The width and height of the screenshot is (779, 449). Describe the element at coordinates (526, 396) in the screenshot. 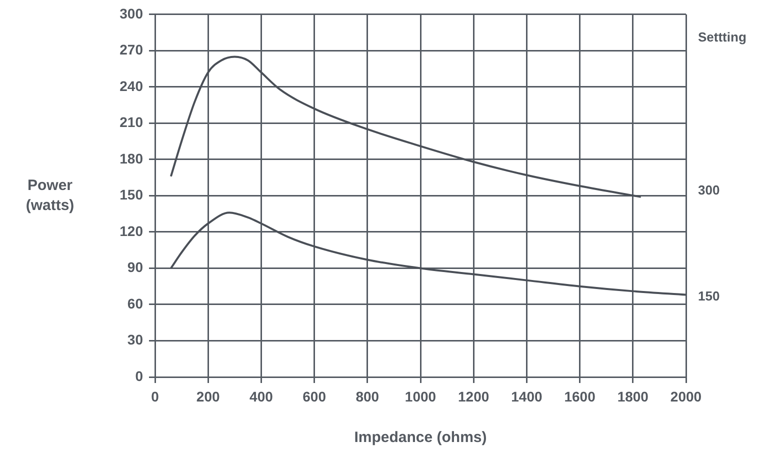

I see `x-tick-label: 1400` at that location.